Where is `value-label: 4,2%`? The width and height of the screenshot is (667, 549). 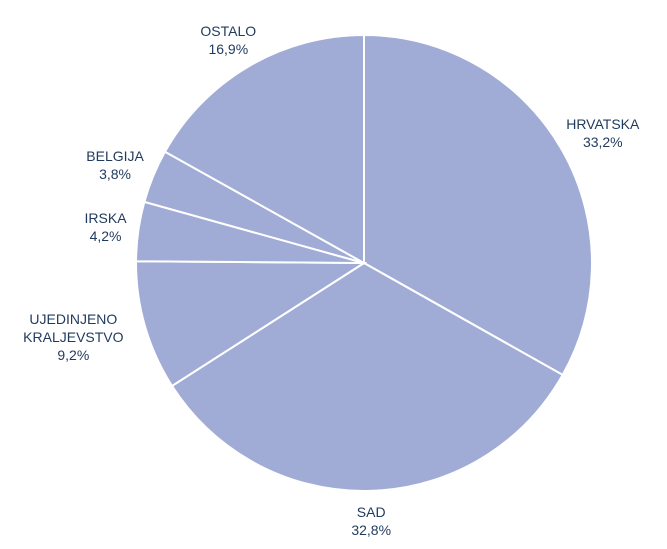 value-label: 4,2% is located at coordinates (105, 236).